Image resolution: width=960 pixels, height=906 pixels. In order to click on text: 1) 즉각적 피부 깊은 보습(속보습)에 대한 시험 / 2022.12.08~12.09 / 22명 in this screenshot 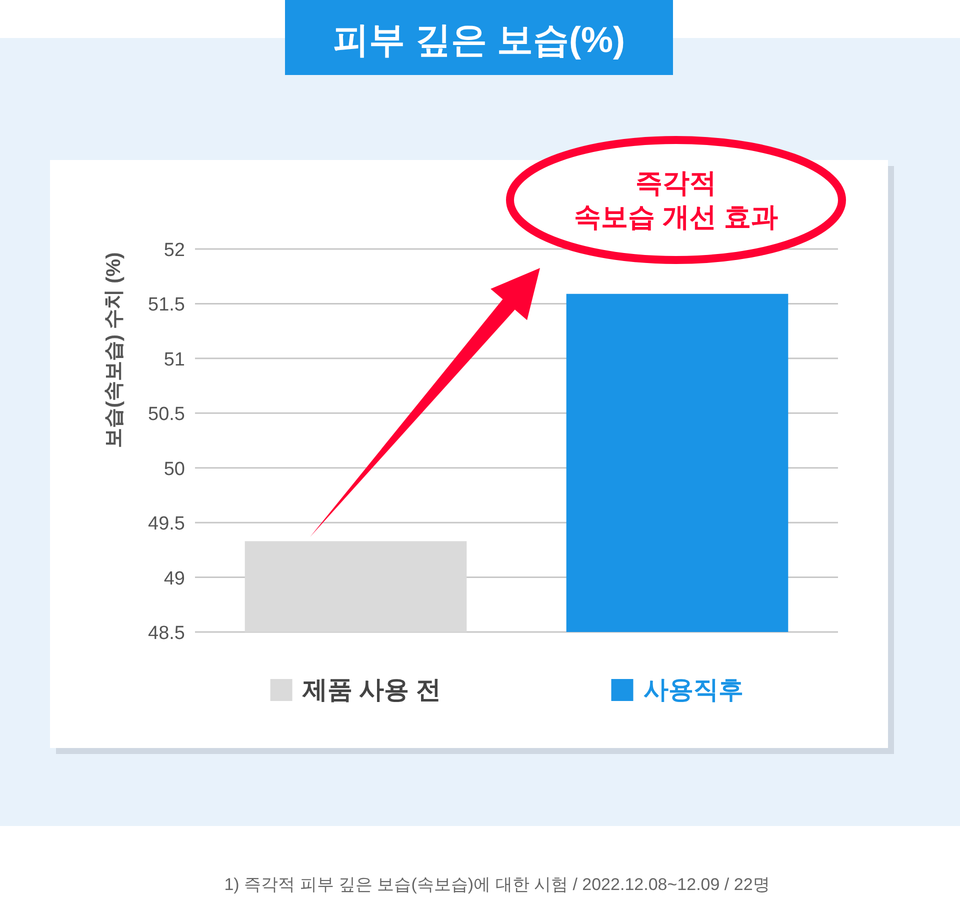, I will do `click(497, 884)`.